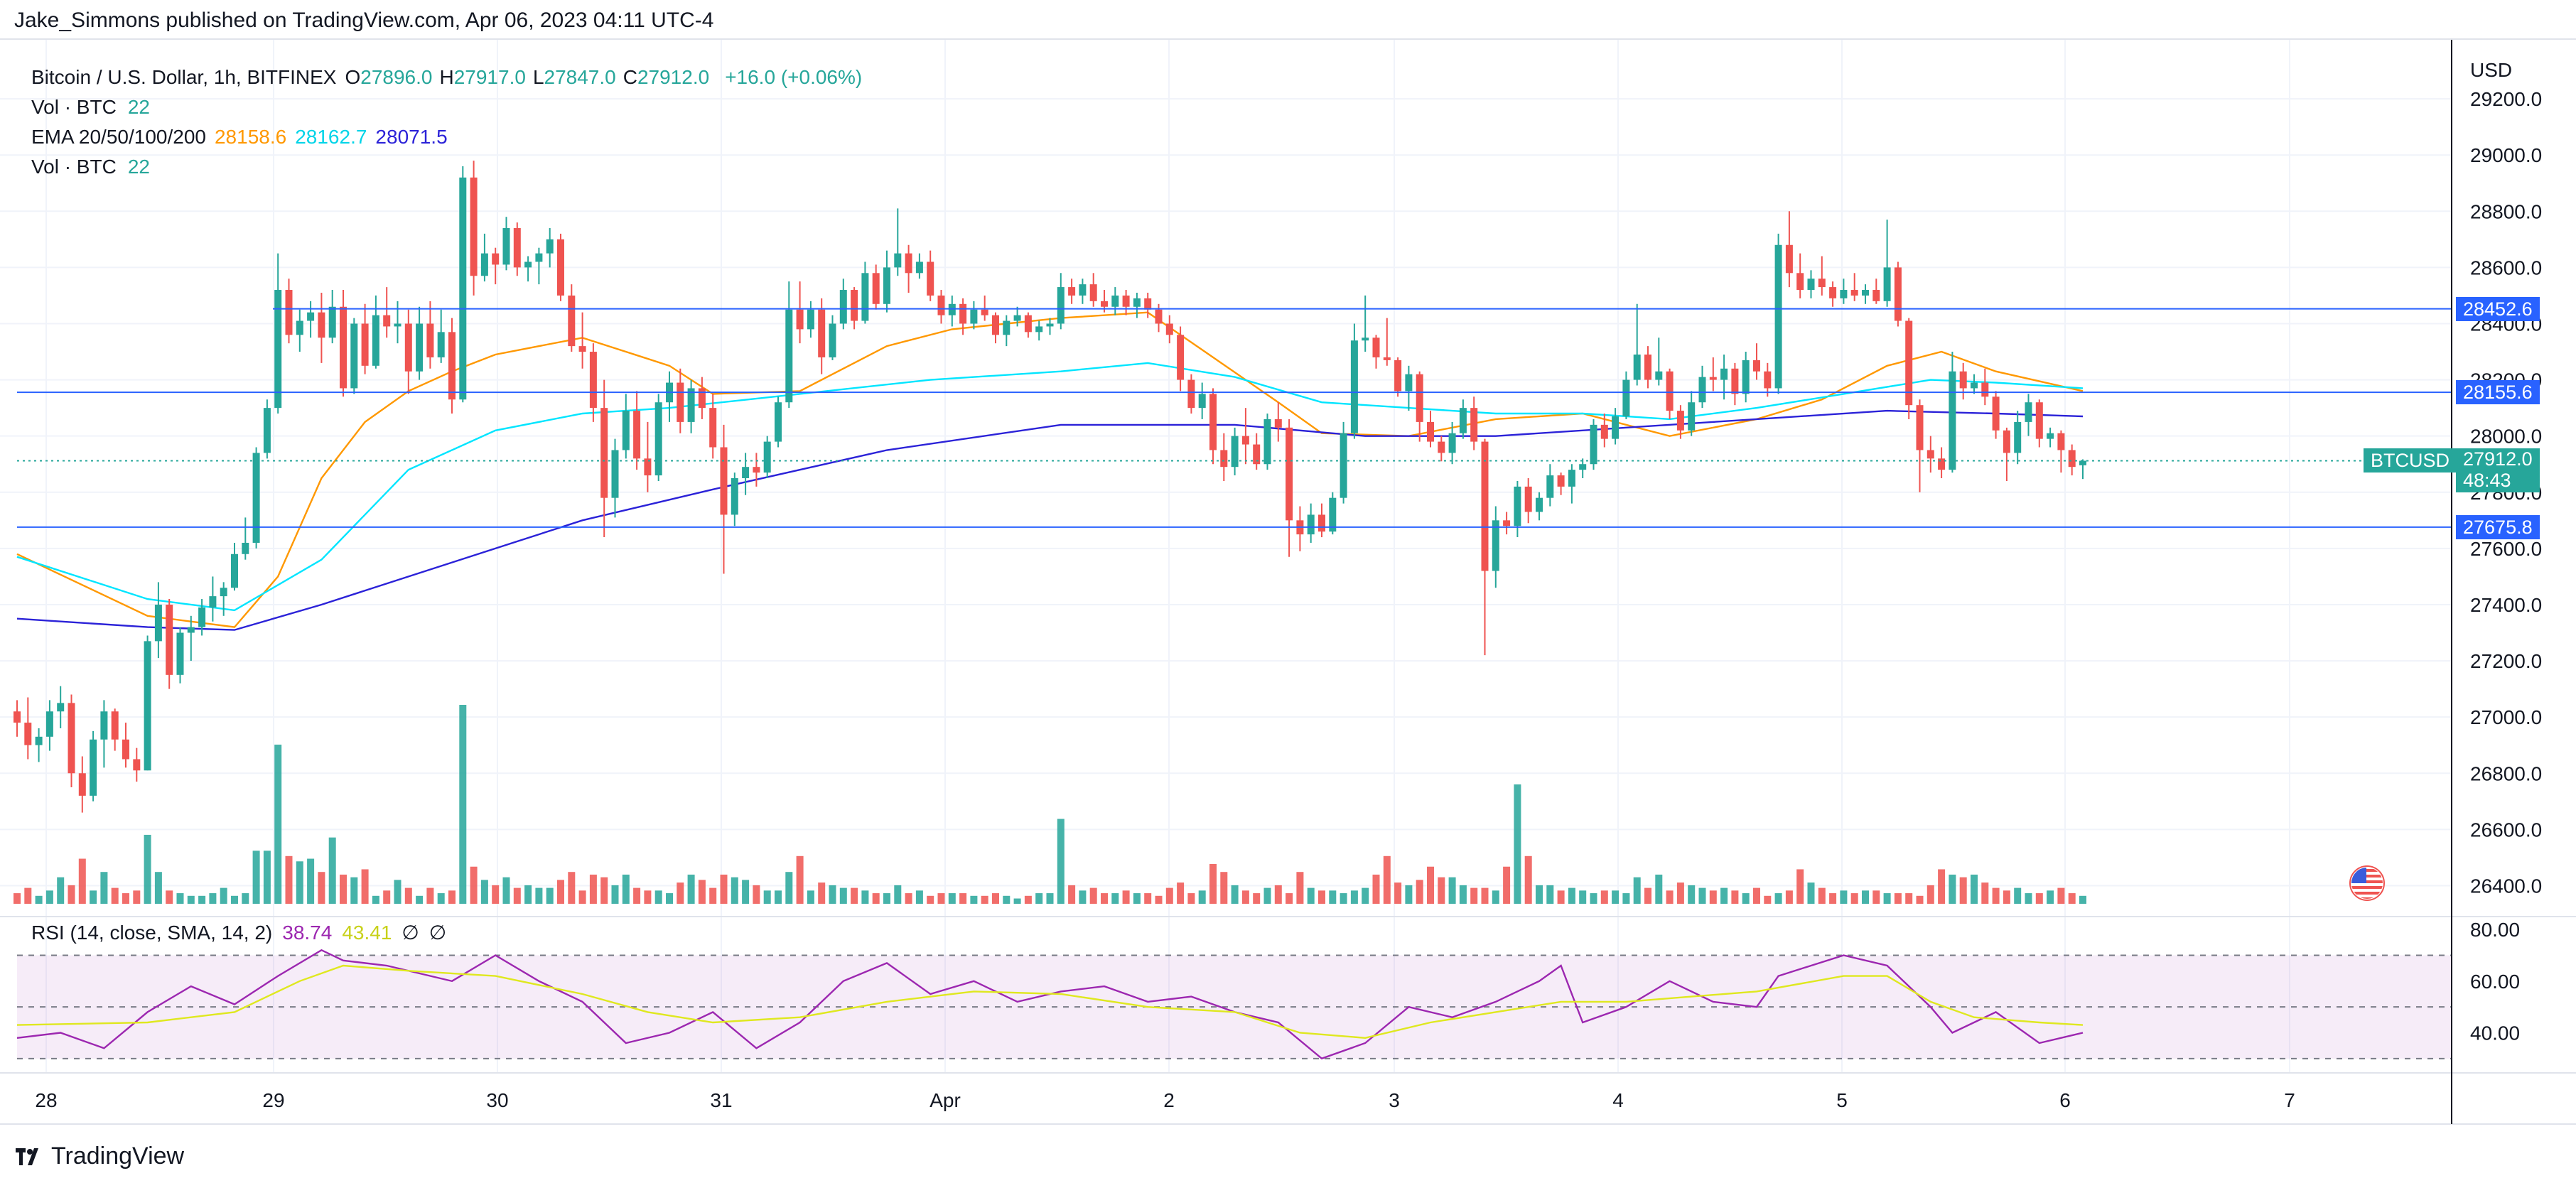  I want to click on x-tick-label: 31, so click(721, 1100).